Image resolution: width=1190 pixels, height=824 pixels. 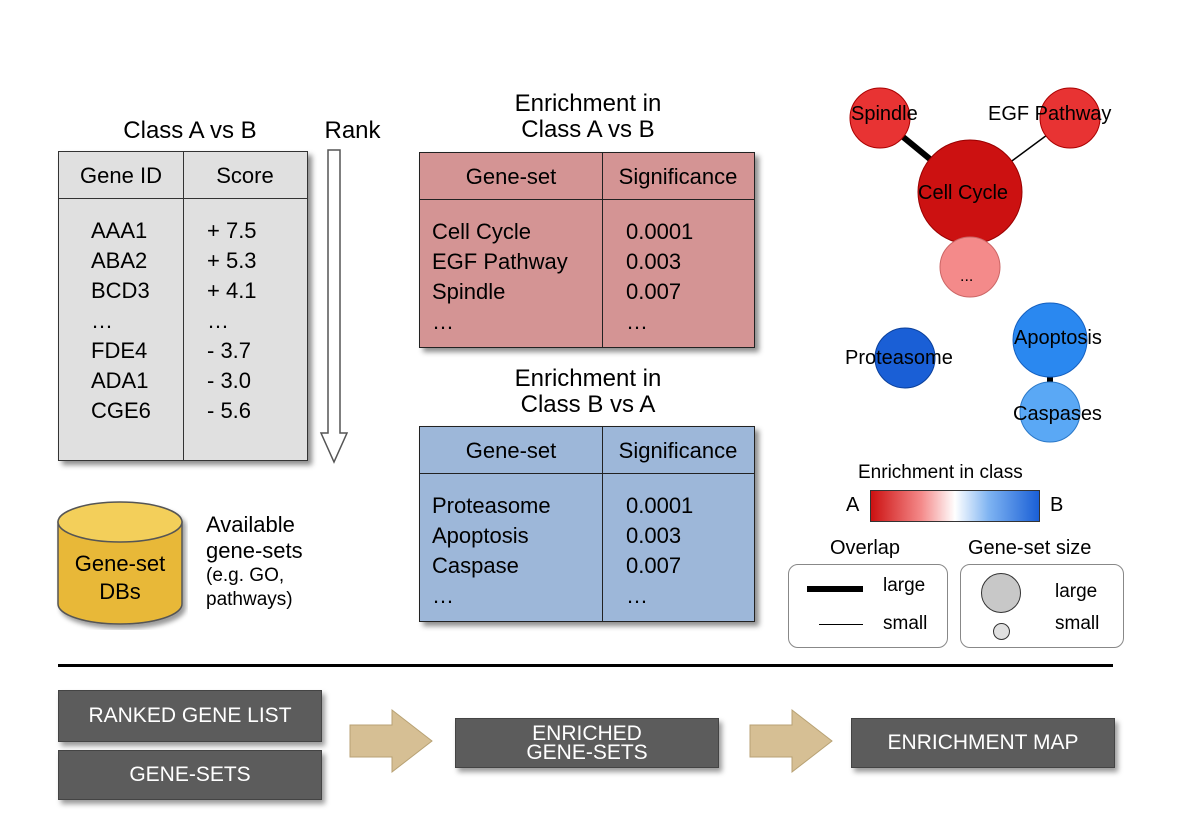 What do you see at coordinates (232, 321) in the screenshot?
I see `score-column: + 7.5 + 5.3 + 4.1 … - 3.7 - 3.0 - 5.6` at bounding box center [232, 321].